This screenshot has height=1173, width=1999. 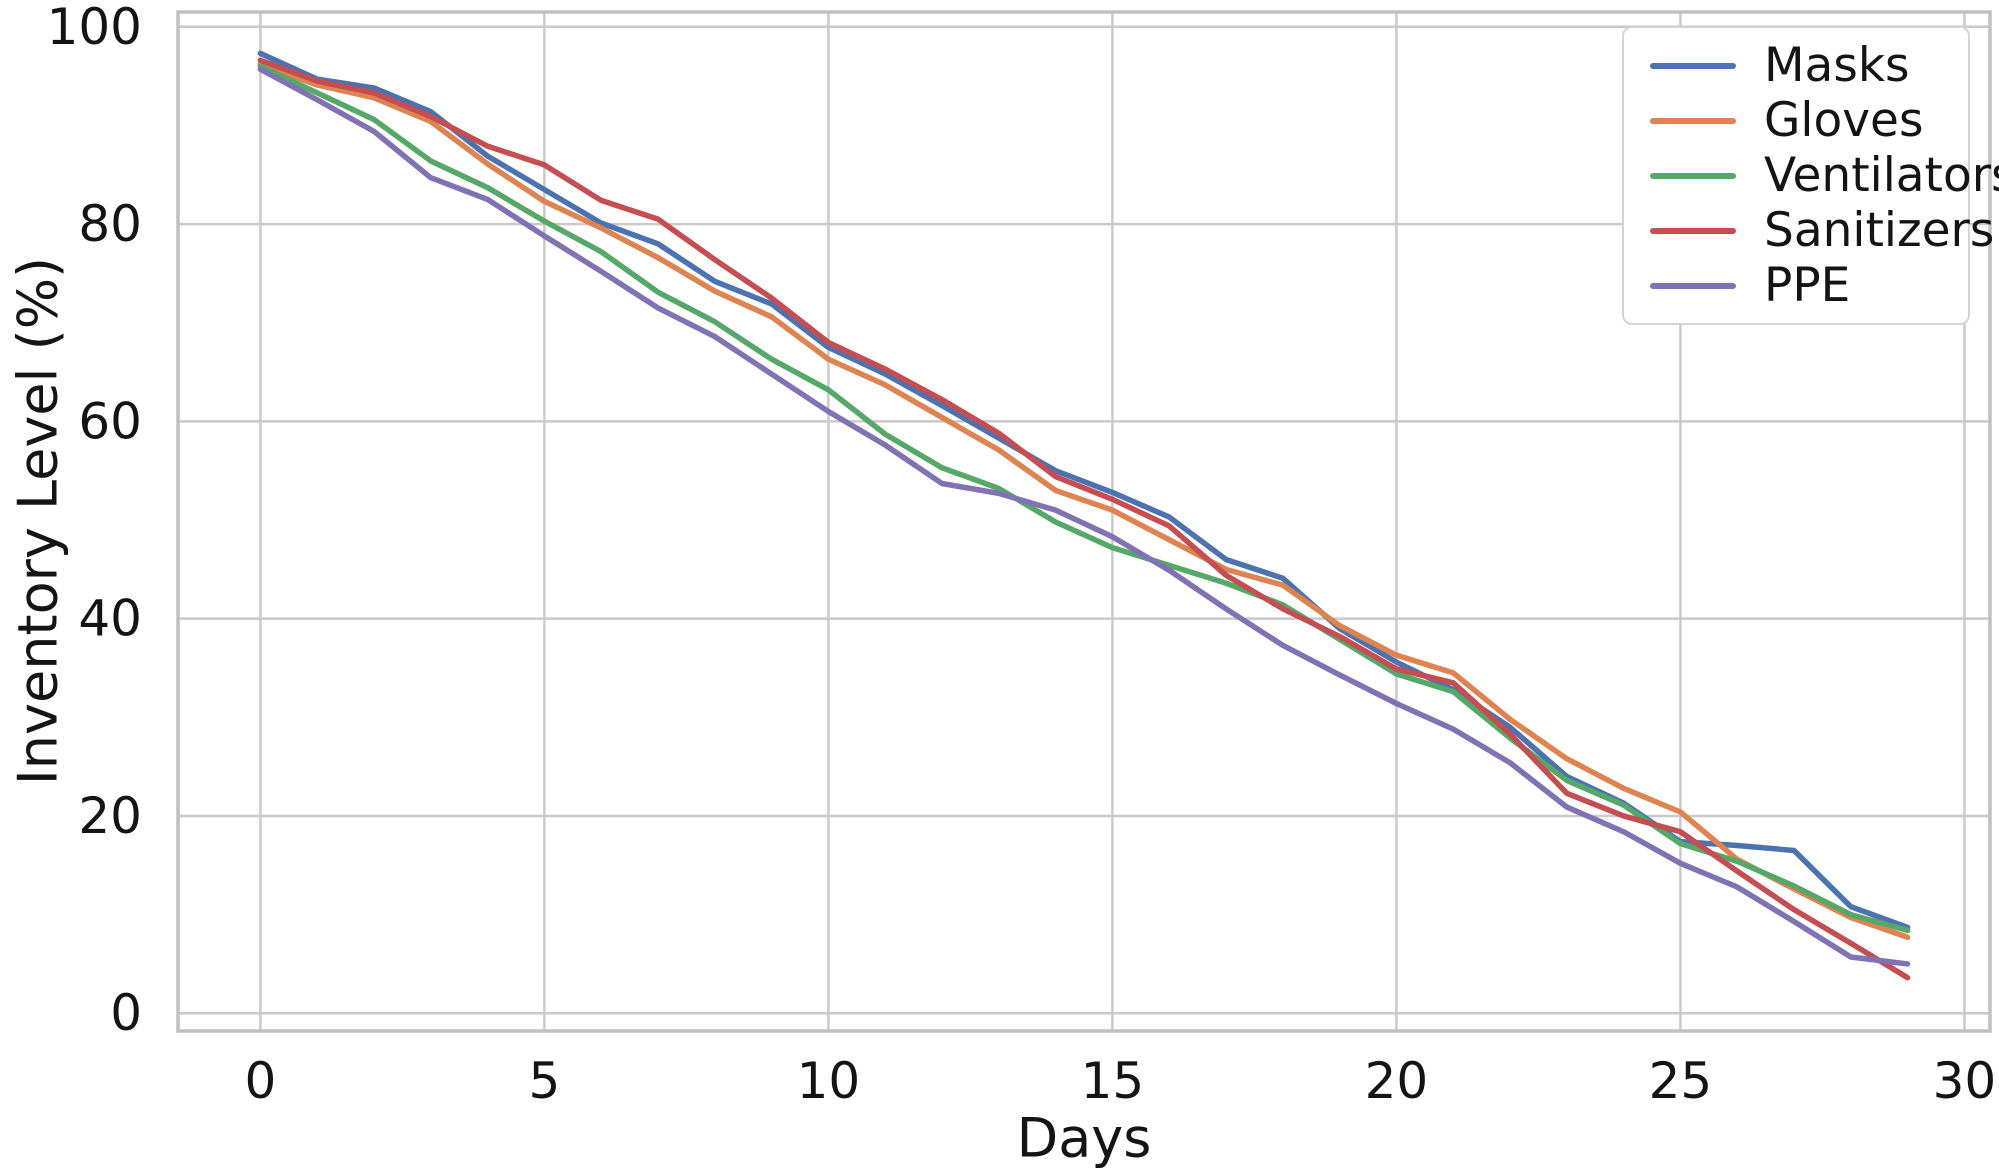 What do you see at coordinates (1965, 1081) in the screenshot?
I see `x-tick-label: 30` at bounding box center [1965, 1081].